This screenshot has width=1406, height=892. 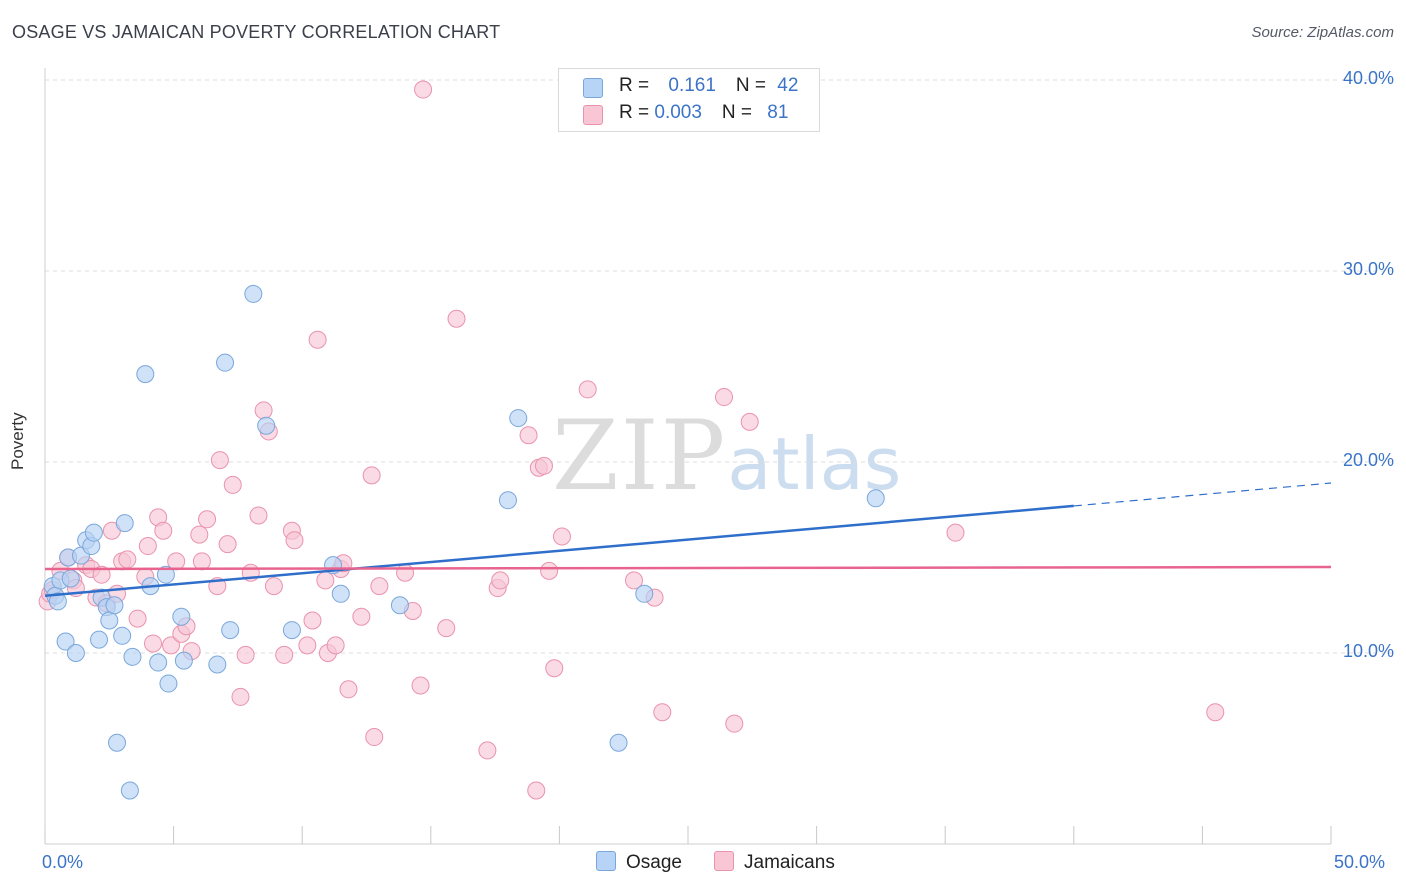 I want to click on jamaicans-legend-swatch, so click(x=724, y=861).